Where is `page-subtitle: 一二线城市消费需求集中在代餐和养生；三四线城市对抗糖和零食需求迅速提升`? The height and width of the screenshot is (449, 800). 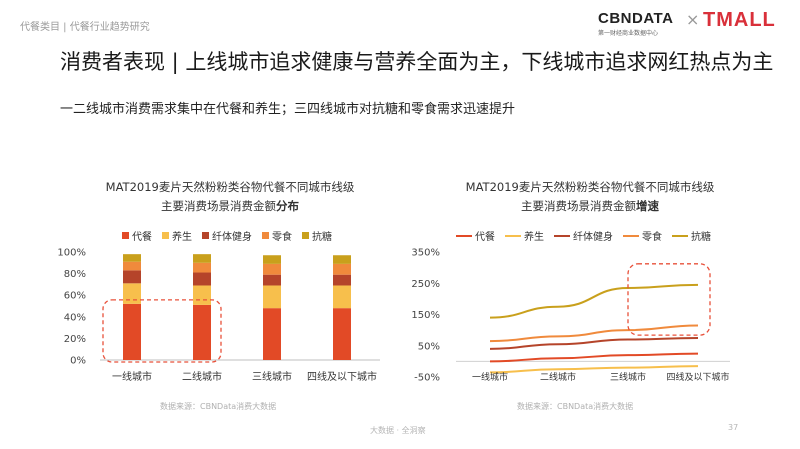
page-subtitle: 一二线城市消费需求集中在代餐和养生；三四线城市对抗糖和零食需求迅速提升 is located at coordinates (288, 109).